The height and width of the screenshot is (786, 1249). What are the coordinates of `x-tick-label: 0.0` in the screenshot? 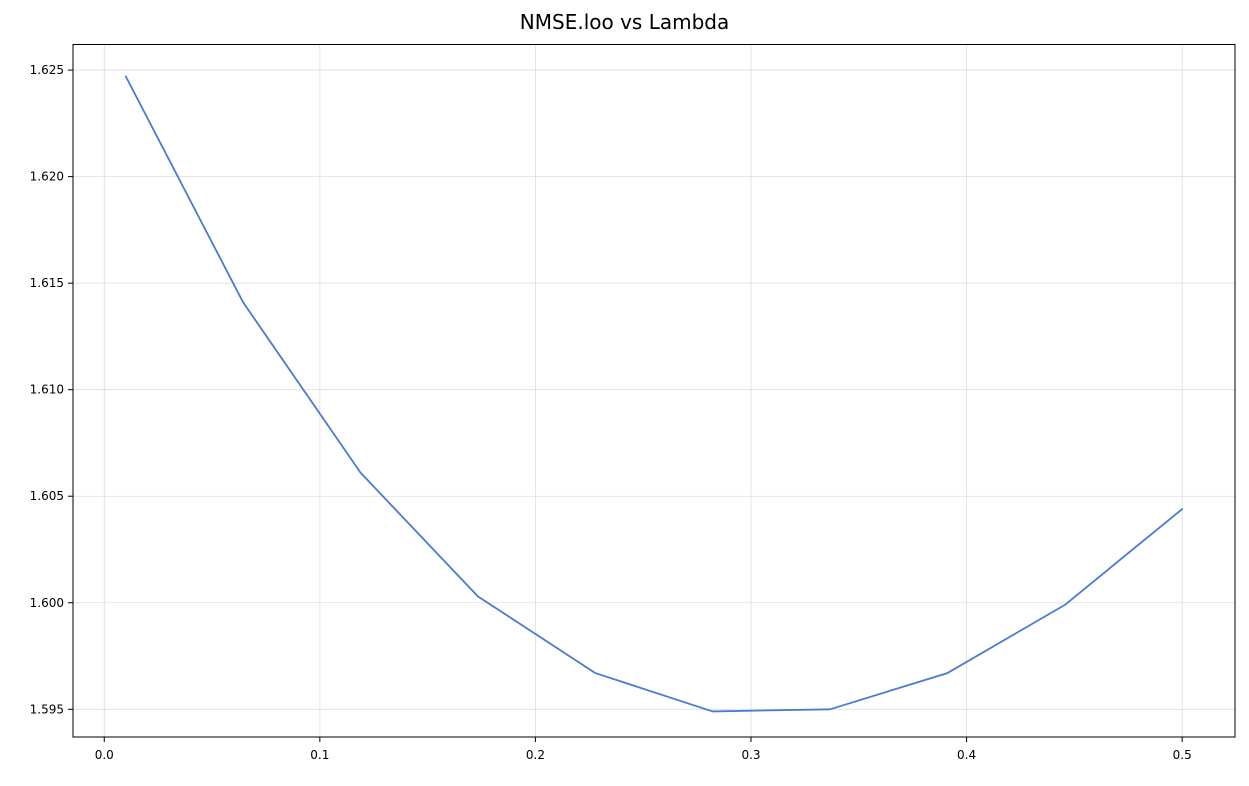 It's located at (104, 755).